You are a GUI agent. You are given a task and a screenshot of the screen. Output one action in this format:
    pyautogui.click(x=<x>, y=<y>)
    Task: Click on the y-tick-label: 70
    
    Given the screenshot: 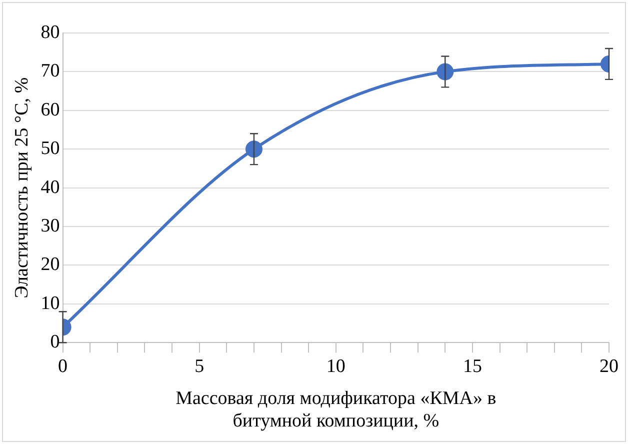 What is the action you would take?
    pyautogui.click(x=50, y=71)
    